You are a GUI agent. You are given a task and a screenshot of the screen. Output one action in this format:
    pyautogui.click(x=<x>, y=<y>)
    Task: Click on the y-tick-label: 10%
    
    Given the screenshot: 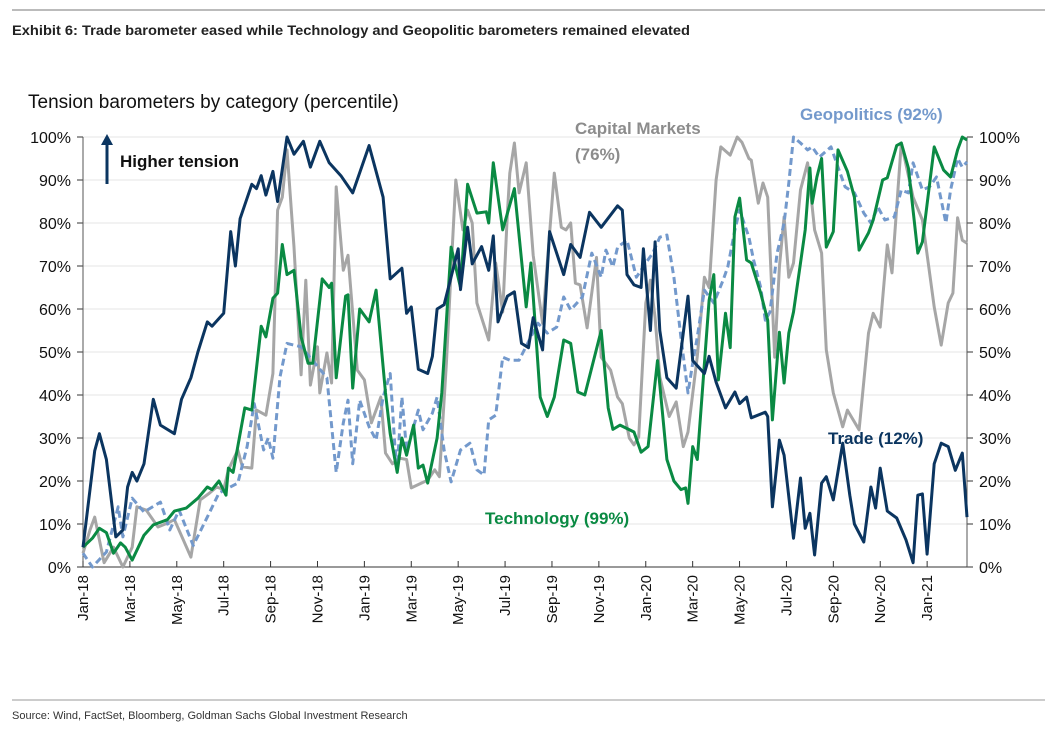 What is the action you would take?
    pyautogui.click(x=55, y=525)
    